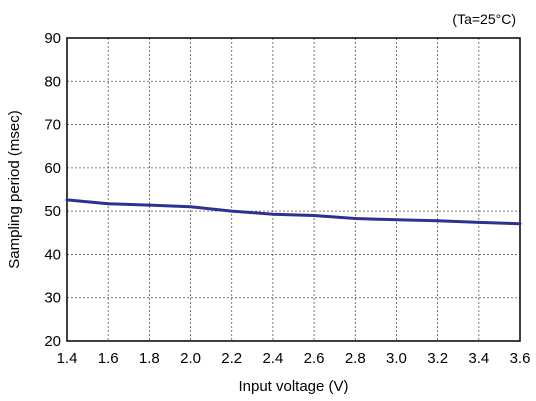 The image size is (536, 401). I want to click on y-axis-title: Sampling period (msec), so click(14, 189).